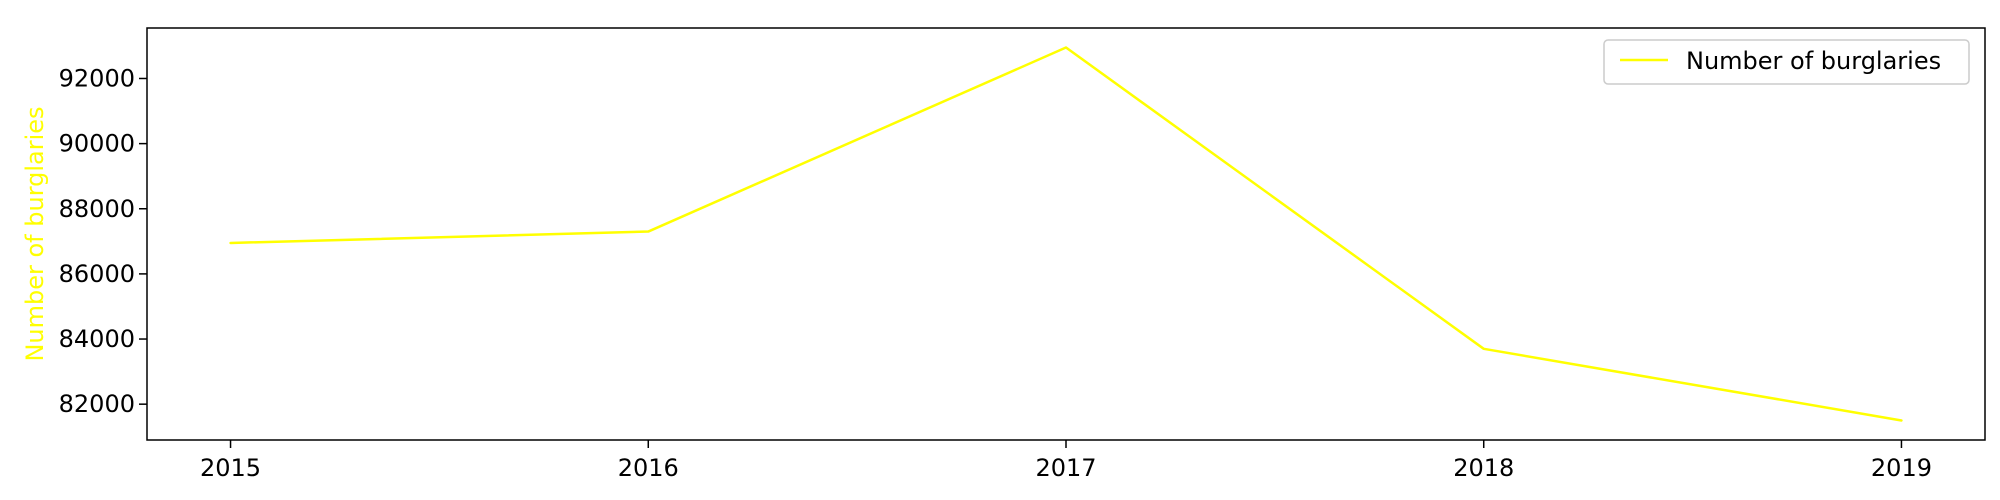  Describe the element at coordinates (648, 468) in the screenshot. I see `x-tick-label: 2016` at that location.